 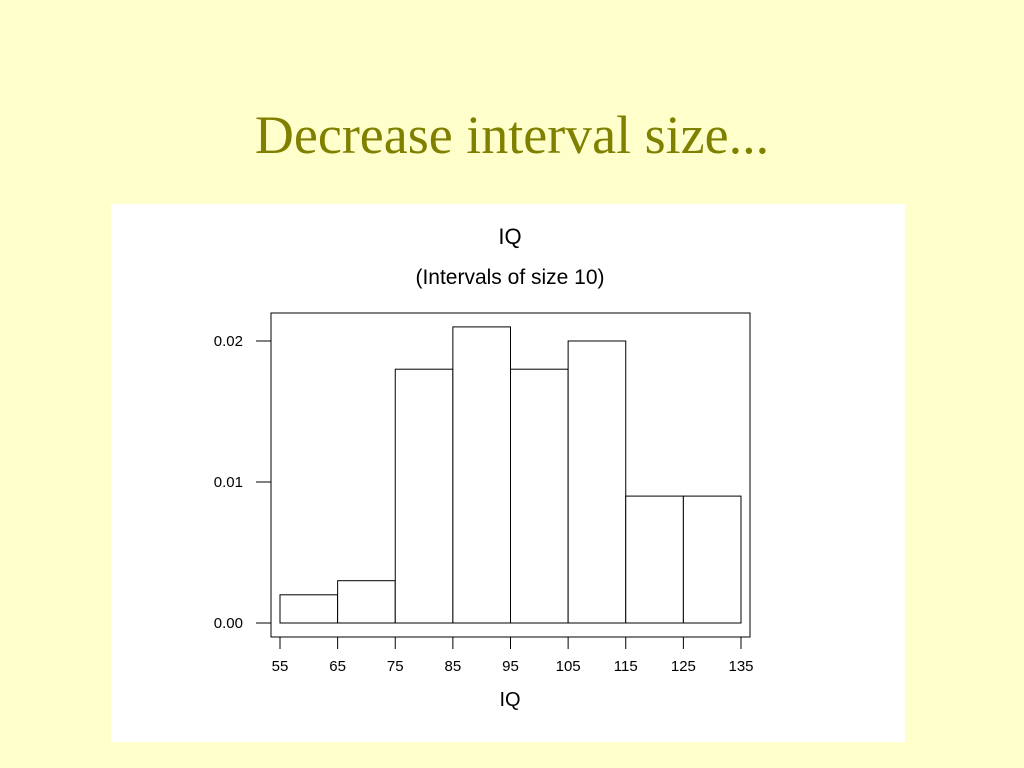 What do you see at coordinates (395, 666) in the screenshot?
I see `x-tick-label: 75` at bounding box center [395, 666].